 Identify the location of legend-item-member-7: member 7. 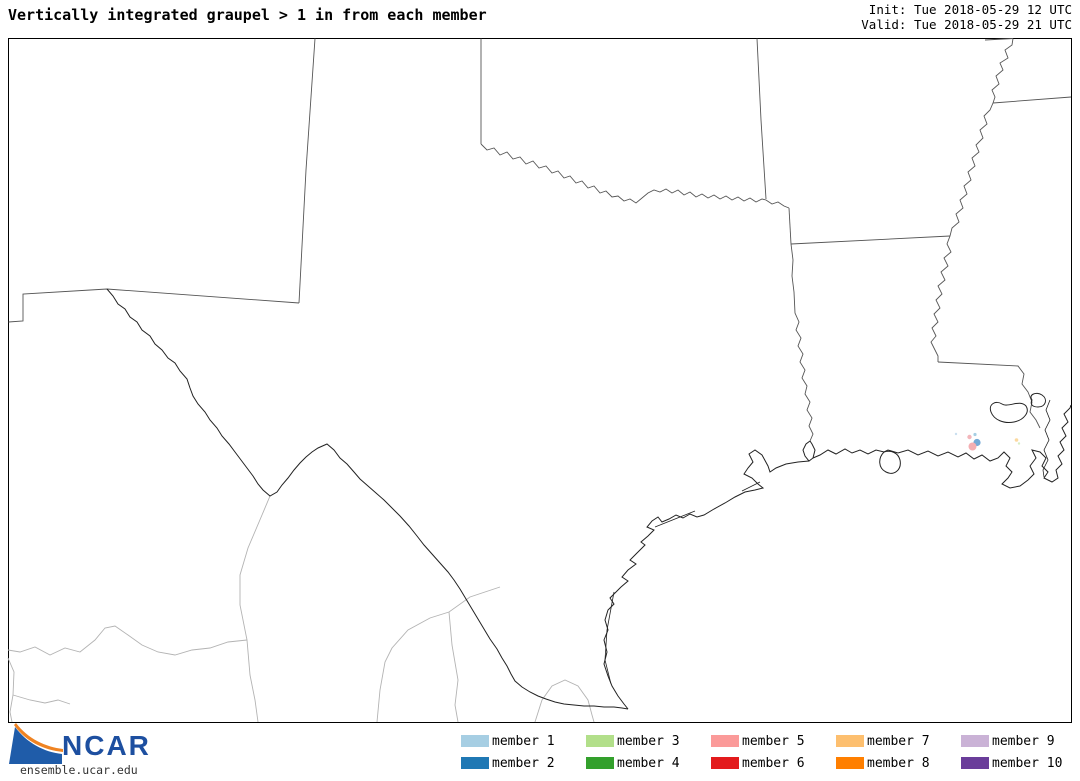
(898, 741).